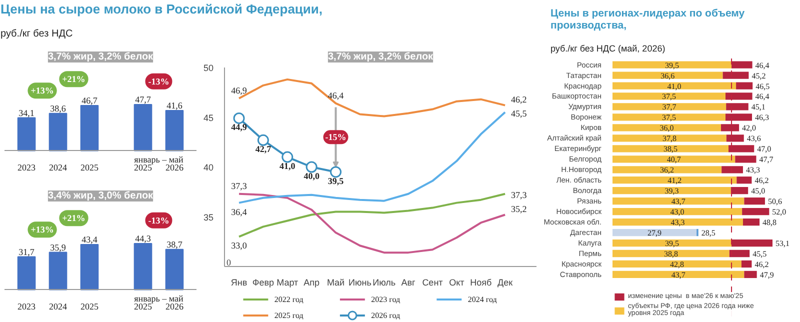 This screenshot has width=800, height=322. What do you see at coordinates (671, 191) in the screenshot?
I see `data-label: 39,3` at bounding box center [671, 191].